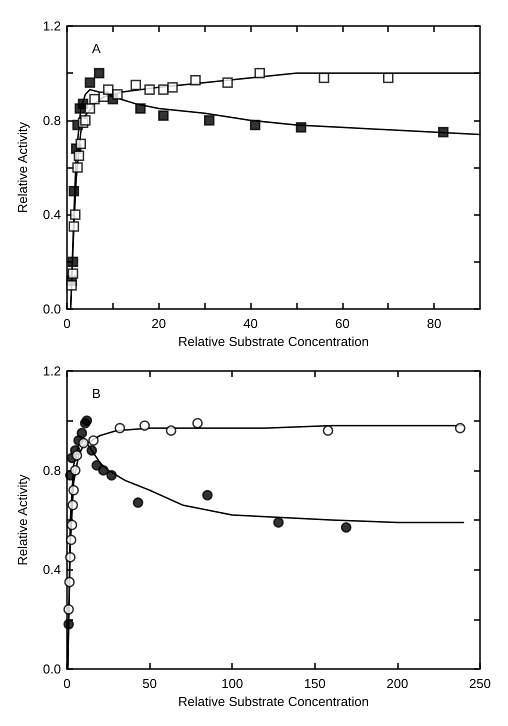 The height and width of the screenshot is (726, 508). I want to click on x-tick-label: 150, so click(315, 683).